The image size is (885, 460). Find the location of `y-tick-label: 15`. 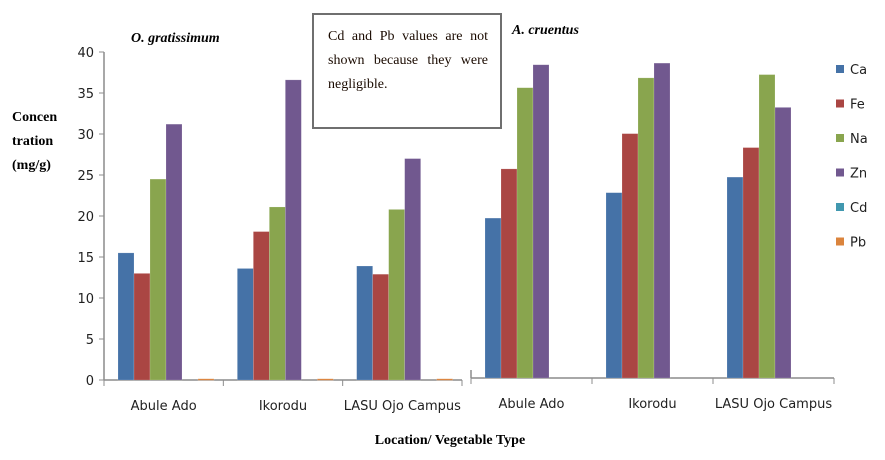

y-tick-label: 15 is located at coordinates (85, 258).